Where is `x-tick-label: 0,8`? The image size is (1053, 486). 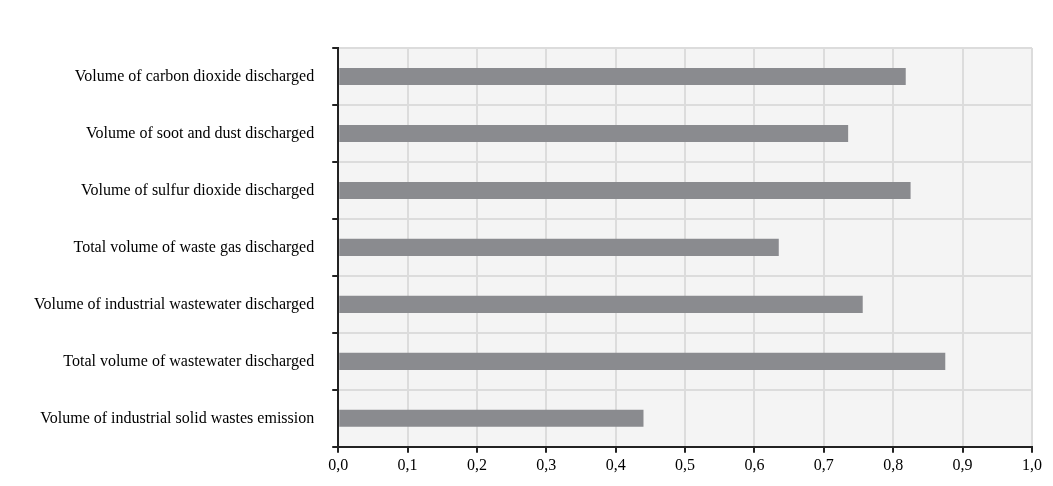 x-tick-label: 0,8 is located at coordinates (893, 464).